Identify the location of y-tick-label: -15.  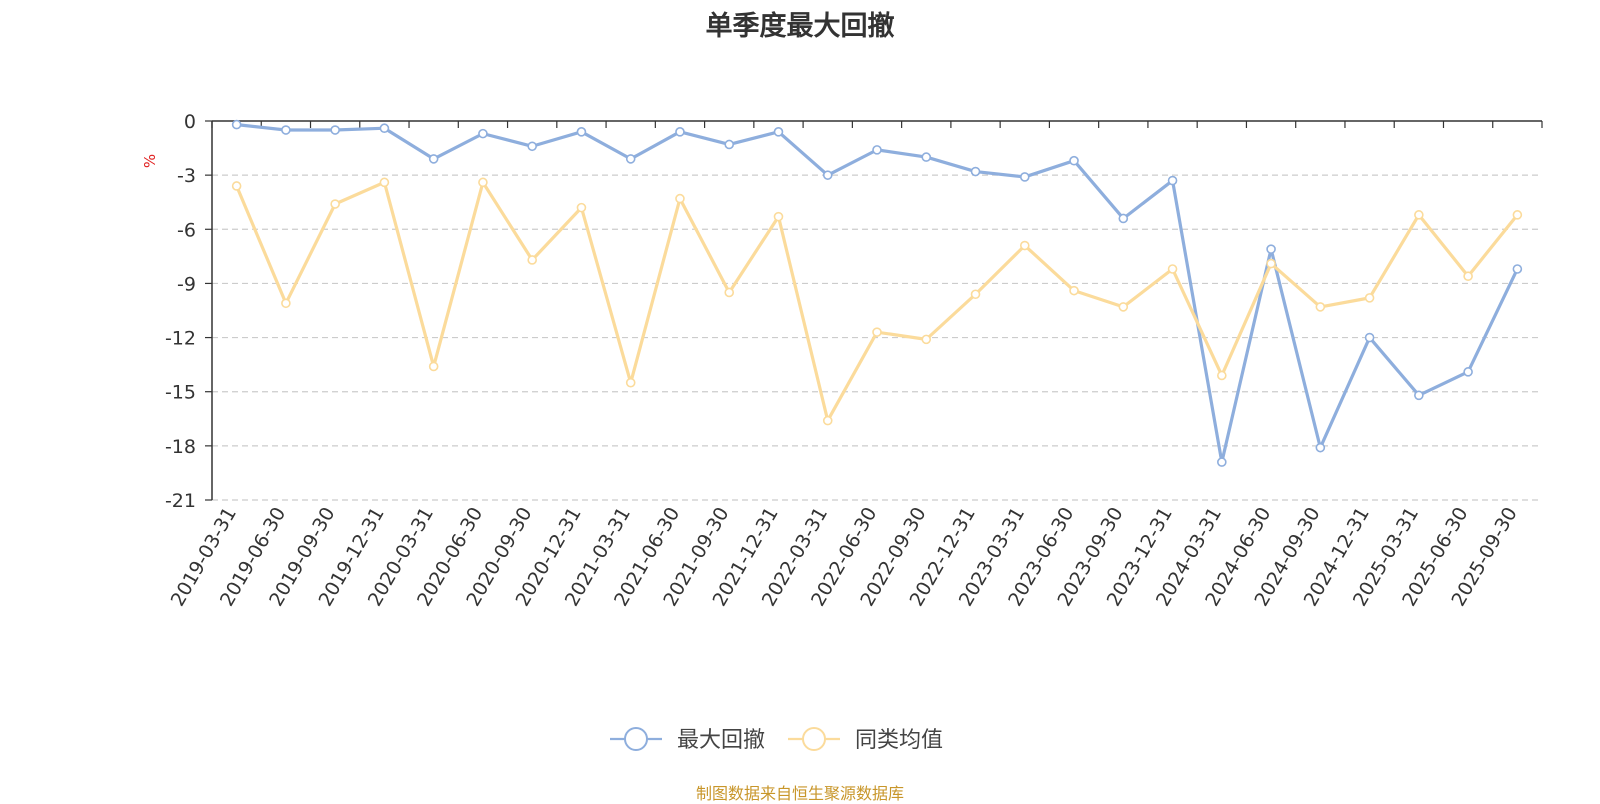
(180, 393).